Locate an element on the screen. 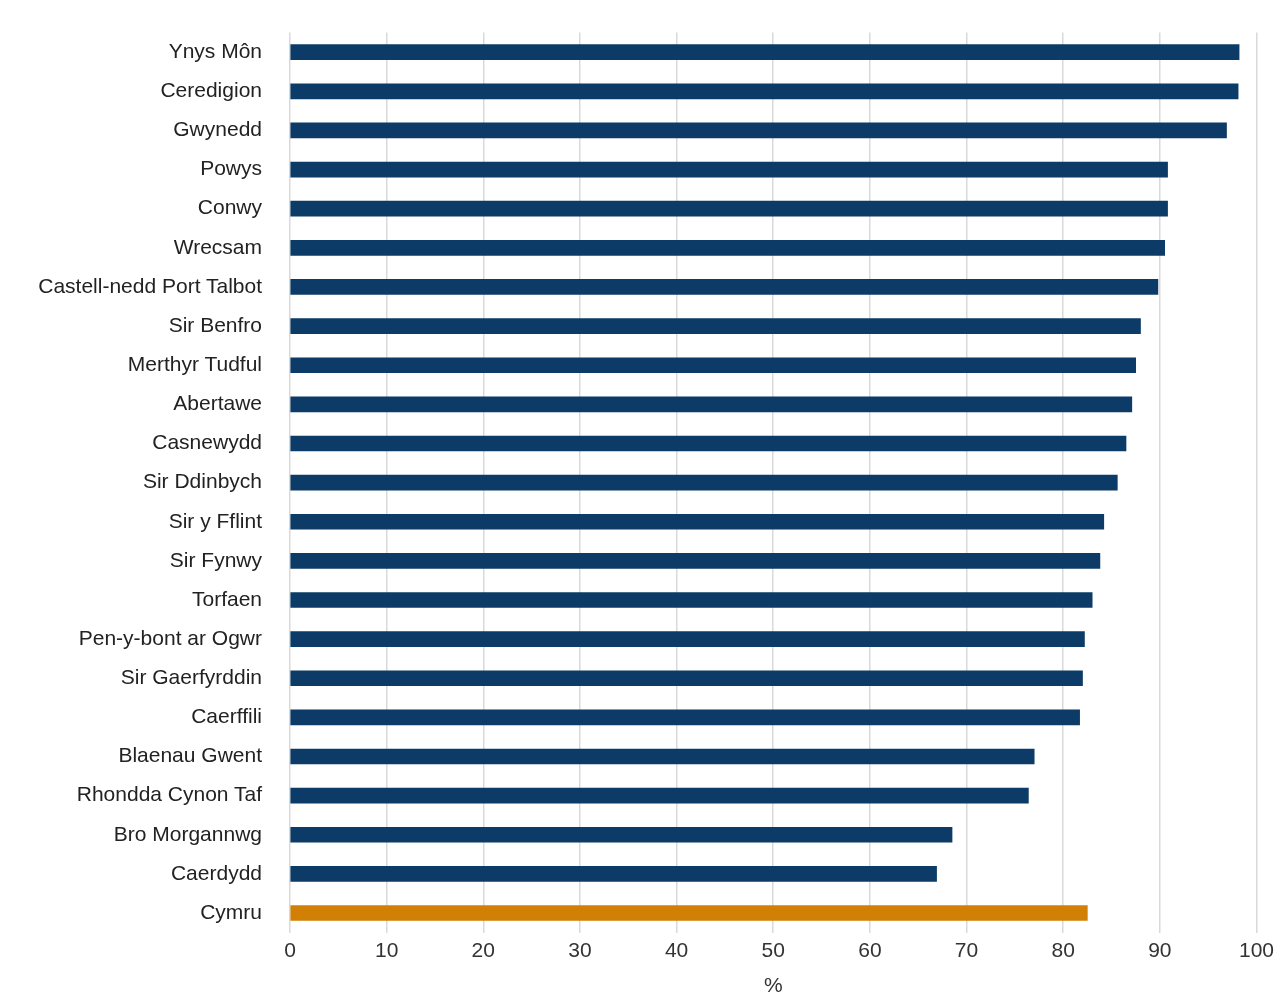  y-tick-label: Caerffili is located at coordinates (226, 716).